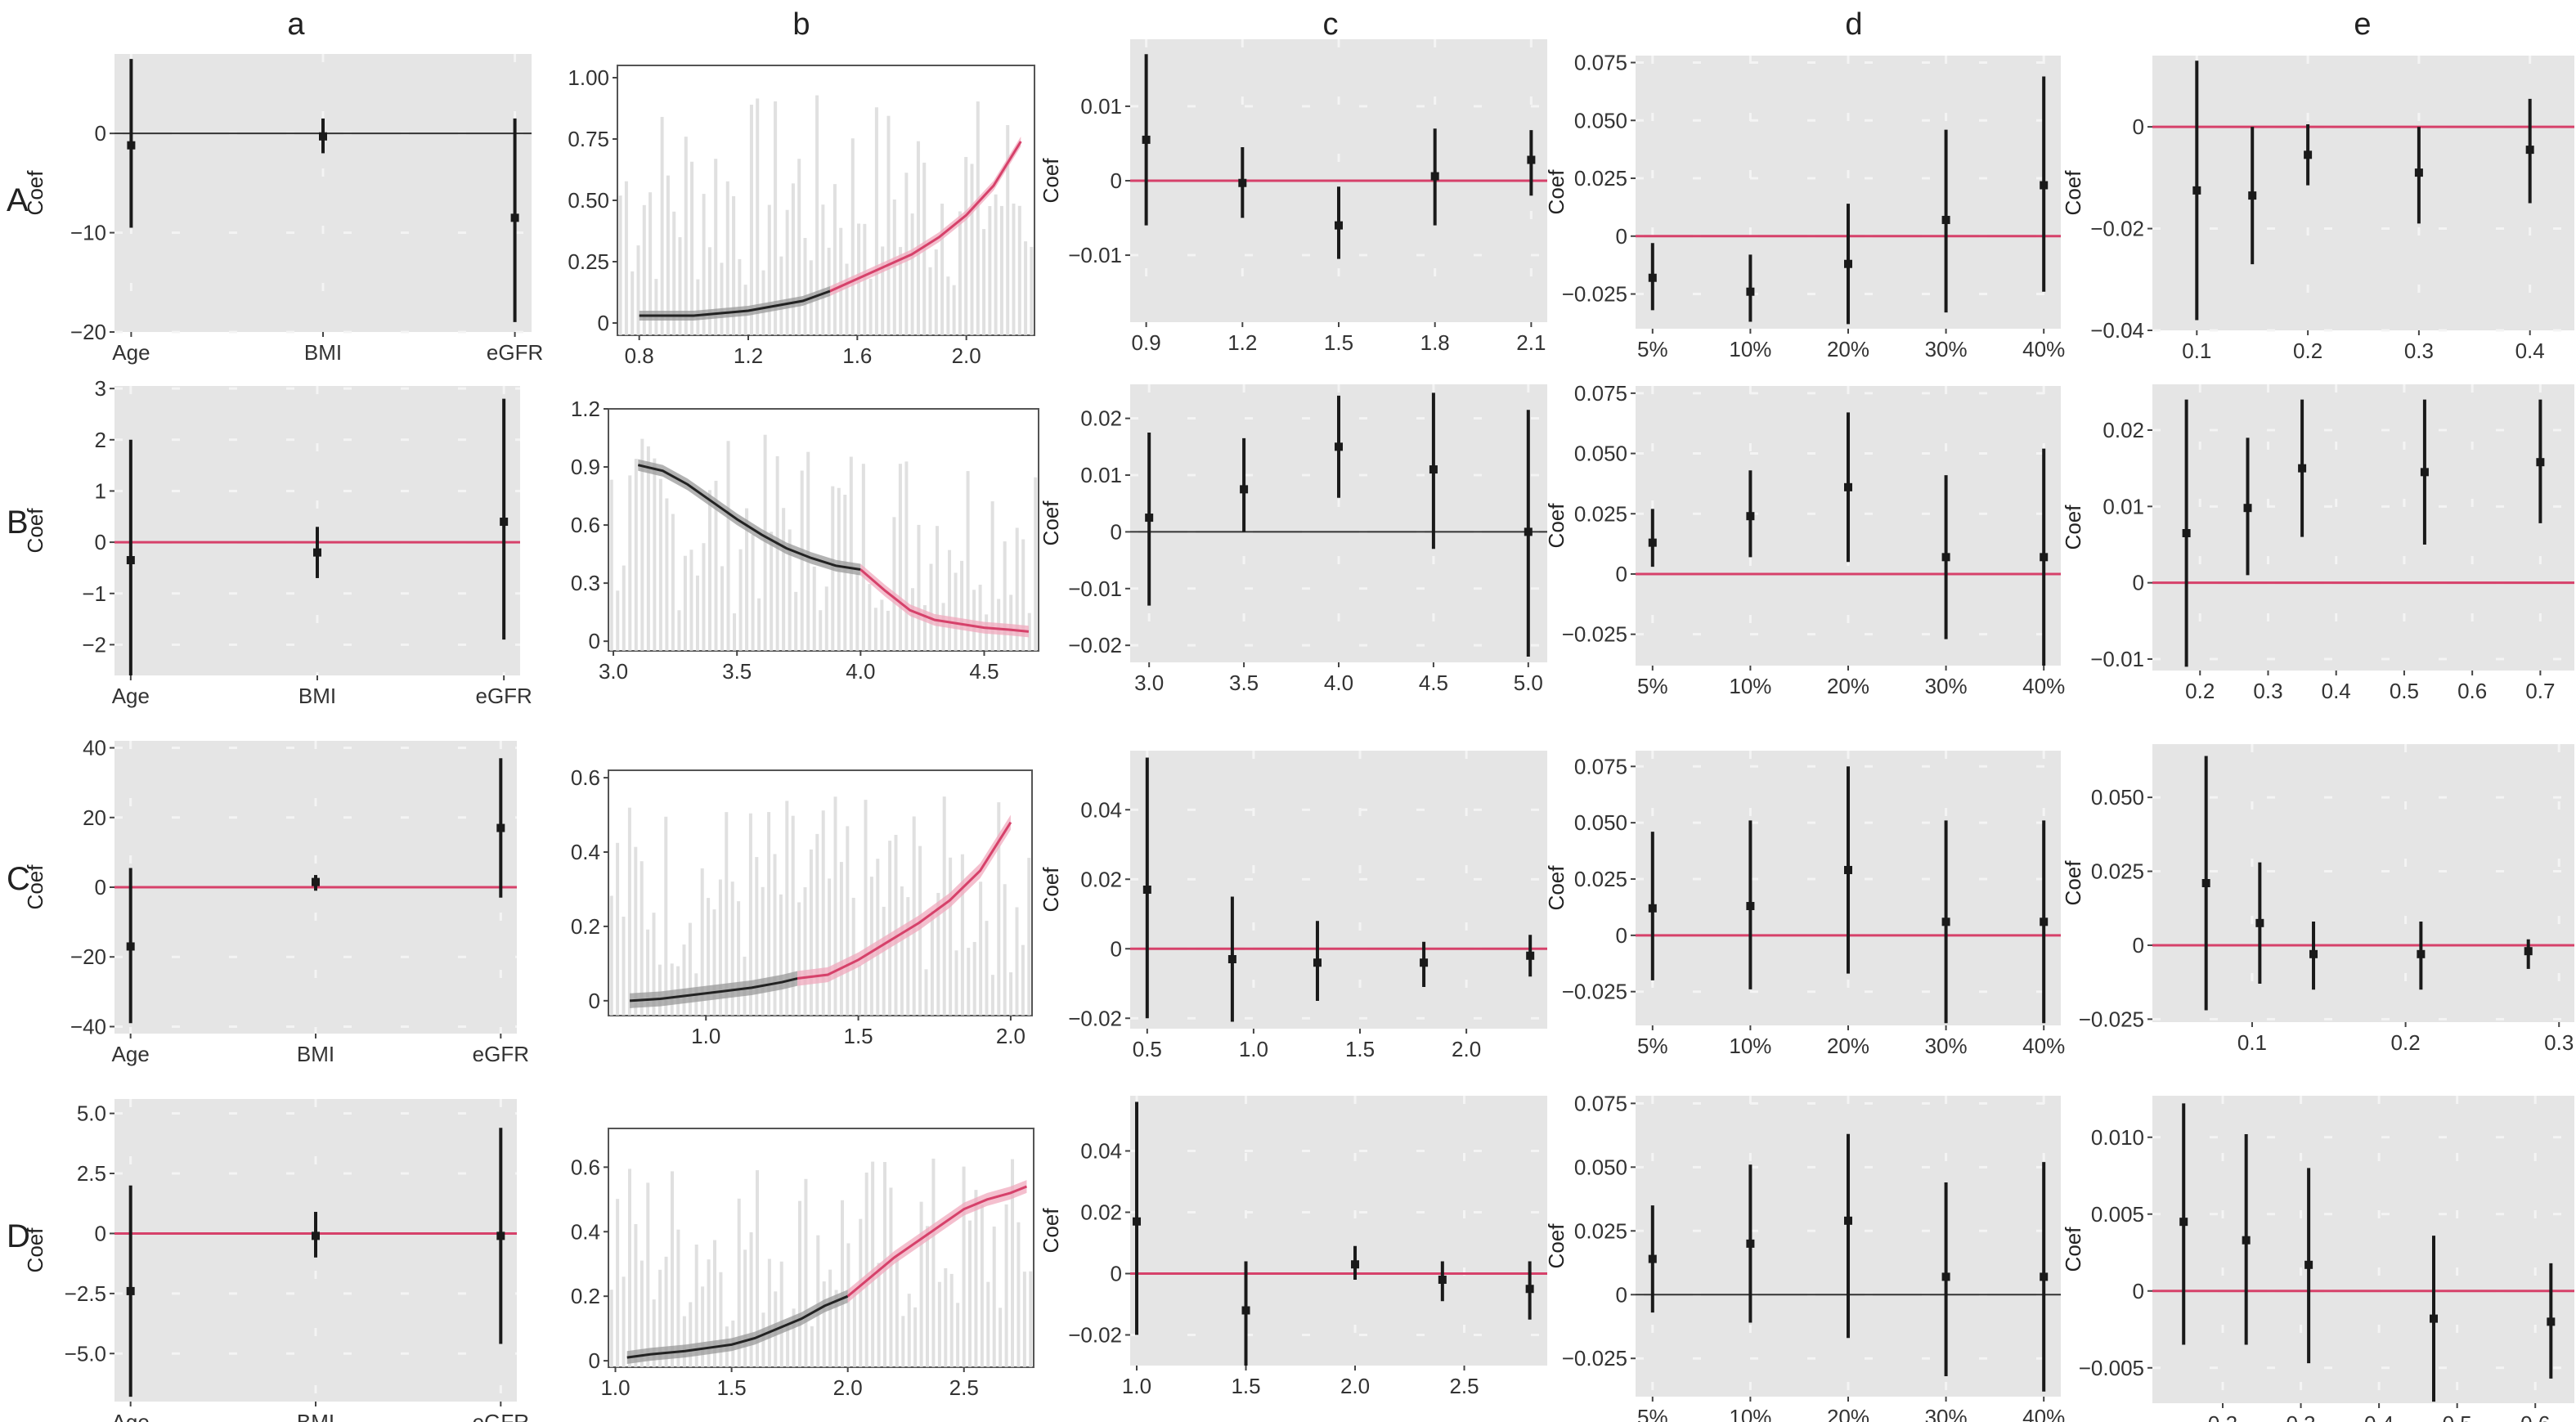 This screenshot has height=1422, width=2576. What do you see at coordinates (1101, 1212) in the screenshot?
I see `y-tick-label: 0.02` at bounding box center [1101, 1212].